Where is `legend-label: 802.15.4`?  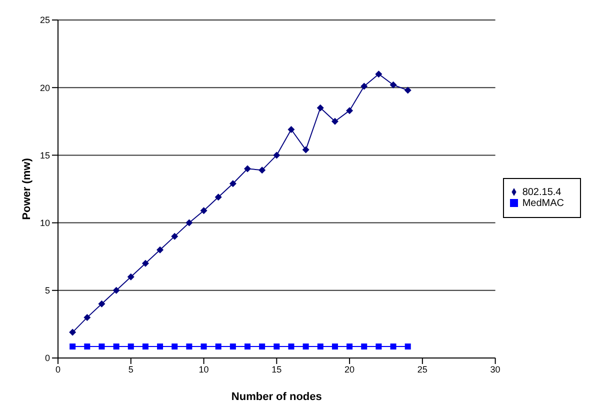
legend-label: 802.15.4 is located at coordinates (542, 192).